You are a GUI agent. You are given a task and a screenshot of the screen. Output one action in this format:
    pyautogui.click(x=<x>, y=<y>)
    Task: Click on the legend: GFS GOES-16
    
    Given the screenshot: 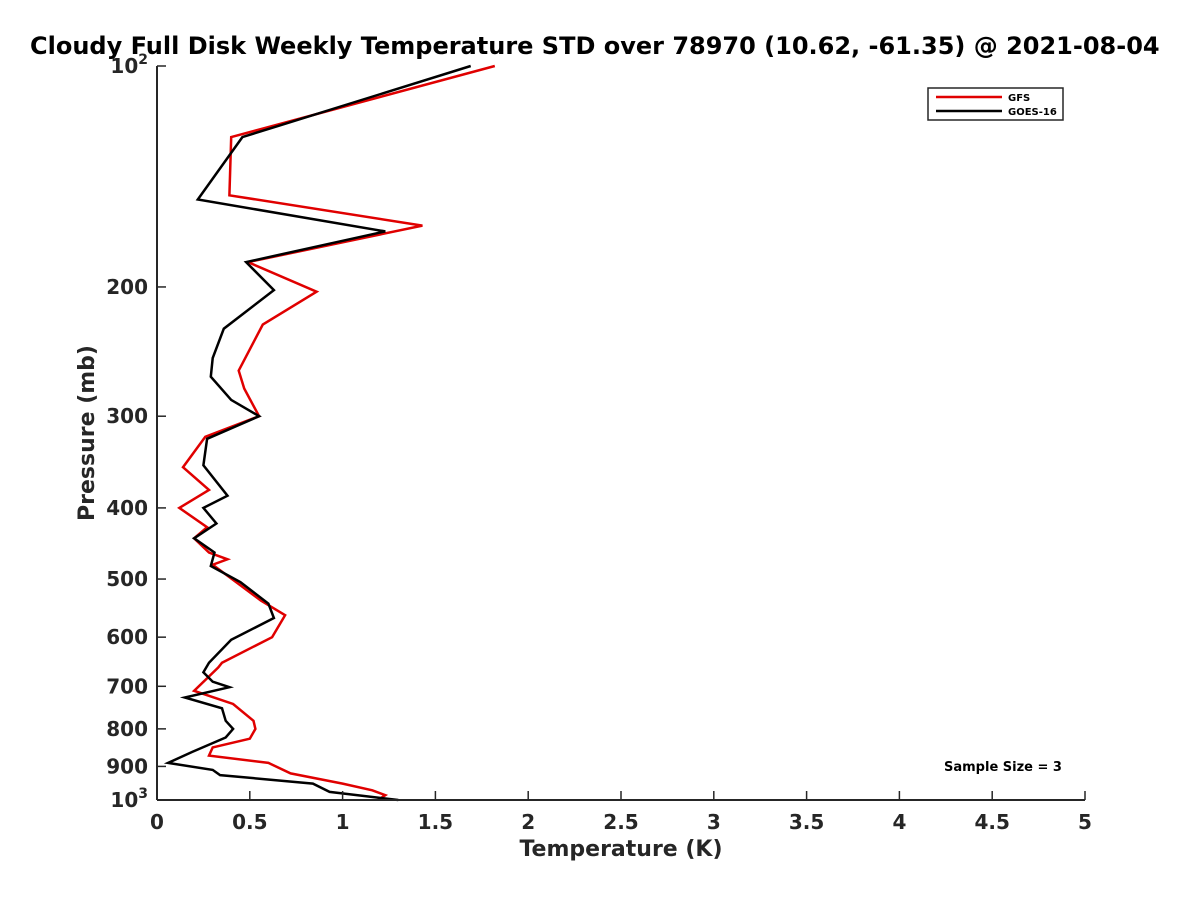 What is the action you would take?
    pyautogui.click(x=995, y=104)
    